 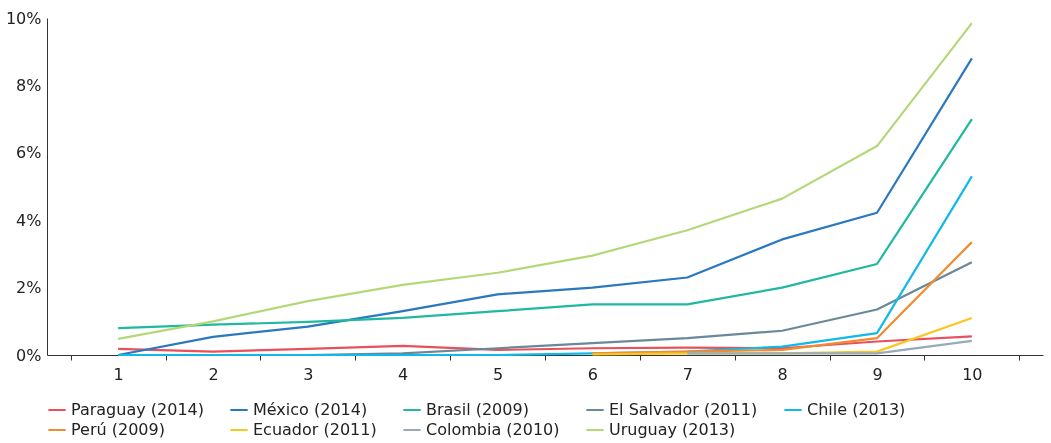 I want to click on y-tick-label: 4%, so click(x=29, y=220).